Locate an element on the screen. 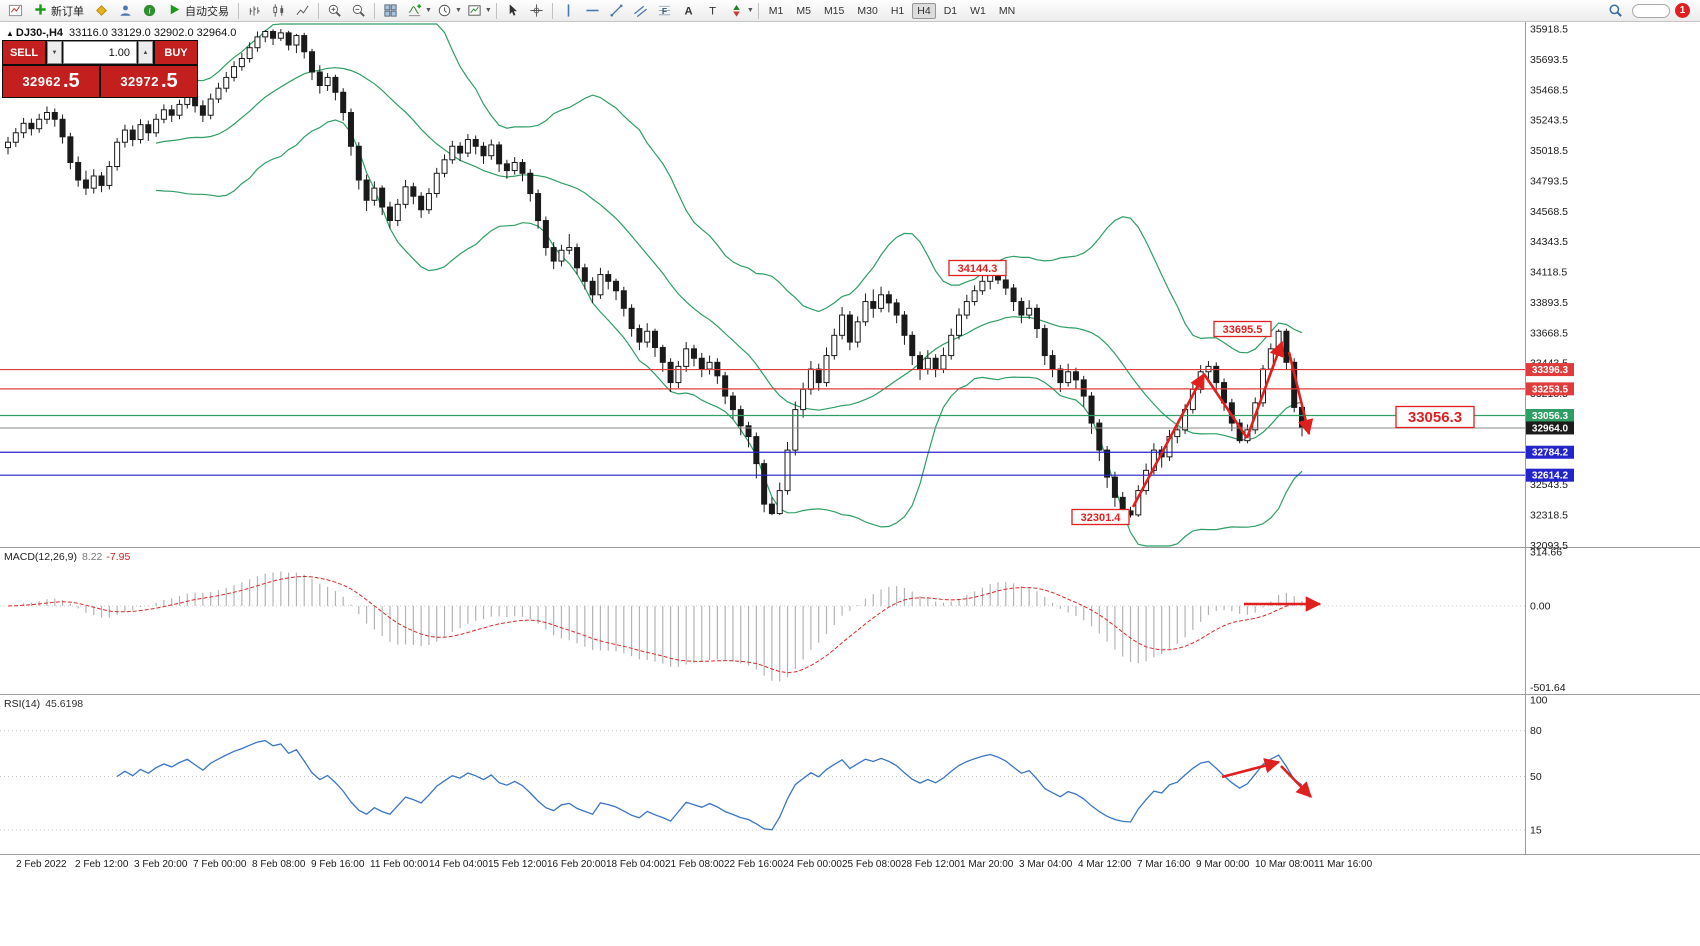  buy-price: 32972.5 is located at coordinates (149, 81).